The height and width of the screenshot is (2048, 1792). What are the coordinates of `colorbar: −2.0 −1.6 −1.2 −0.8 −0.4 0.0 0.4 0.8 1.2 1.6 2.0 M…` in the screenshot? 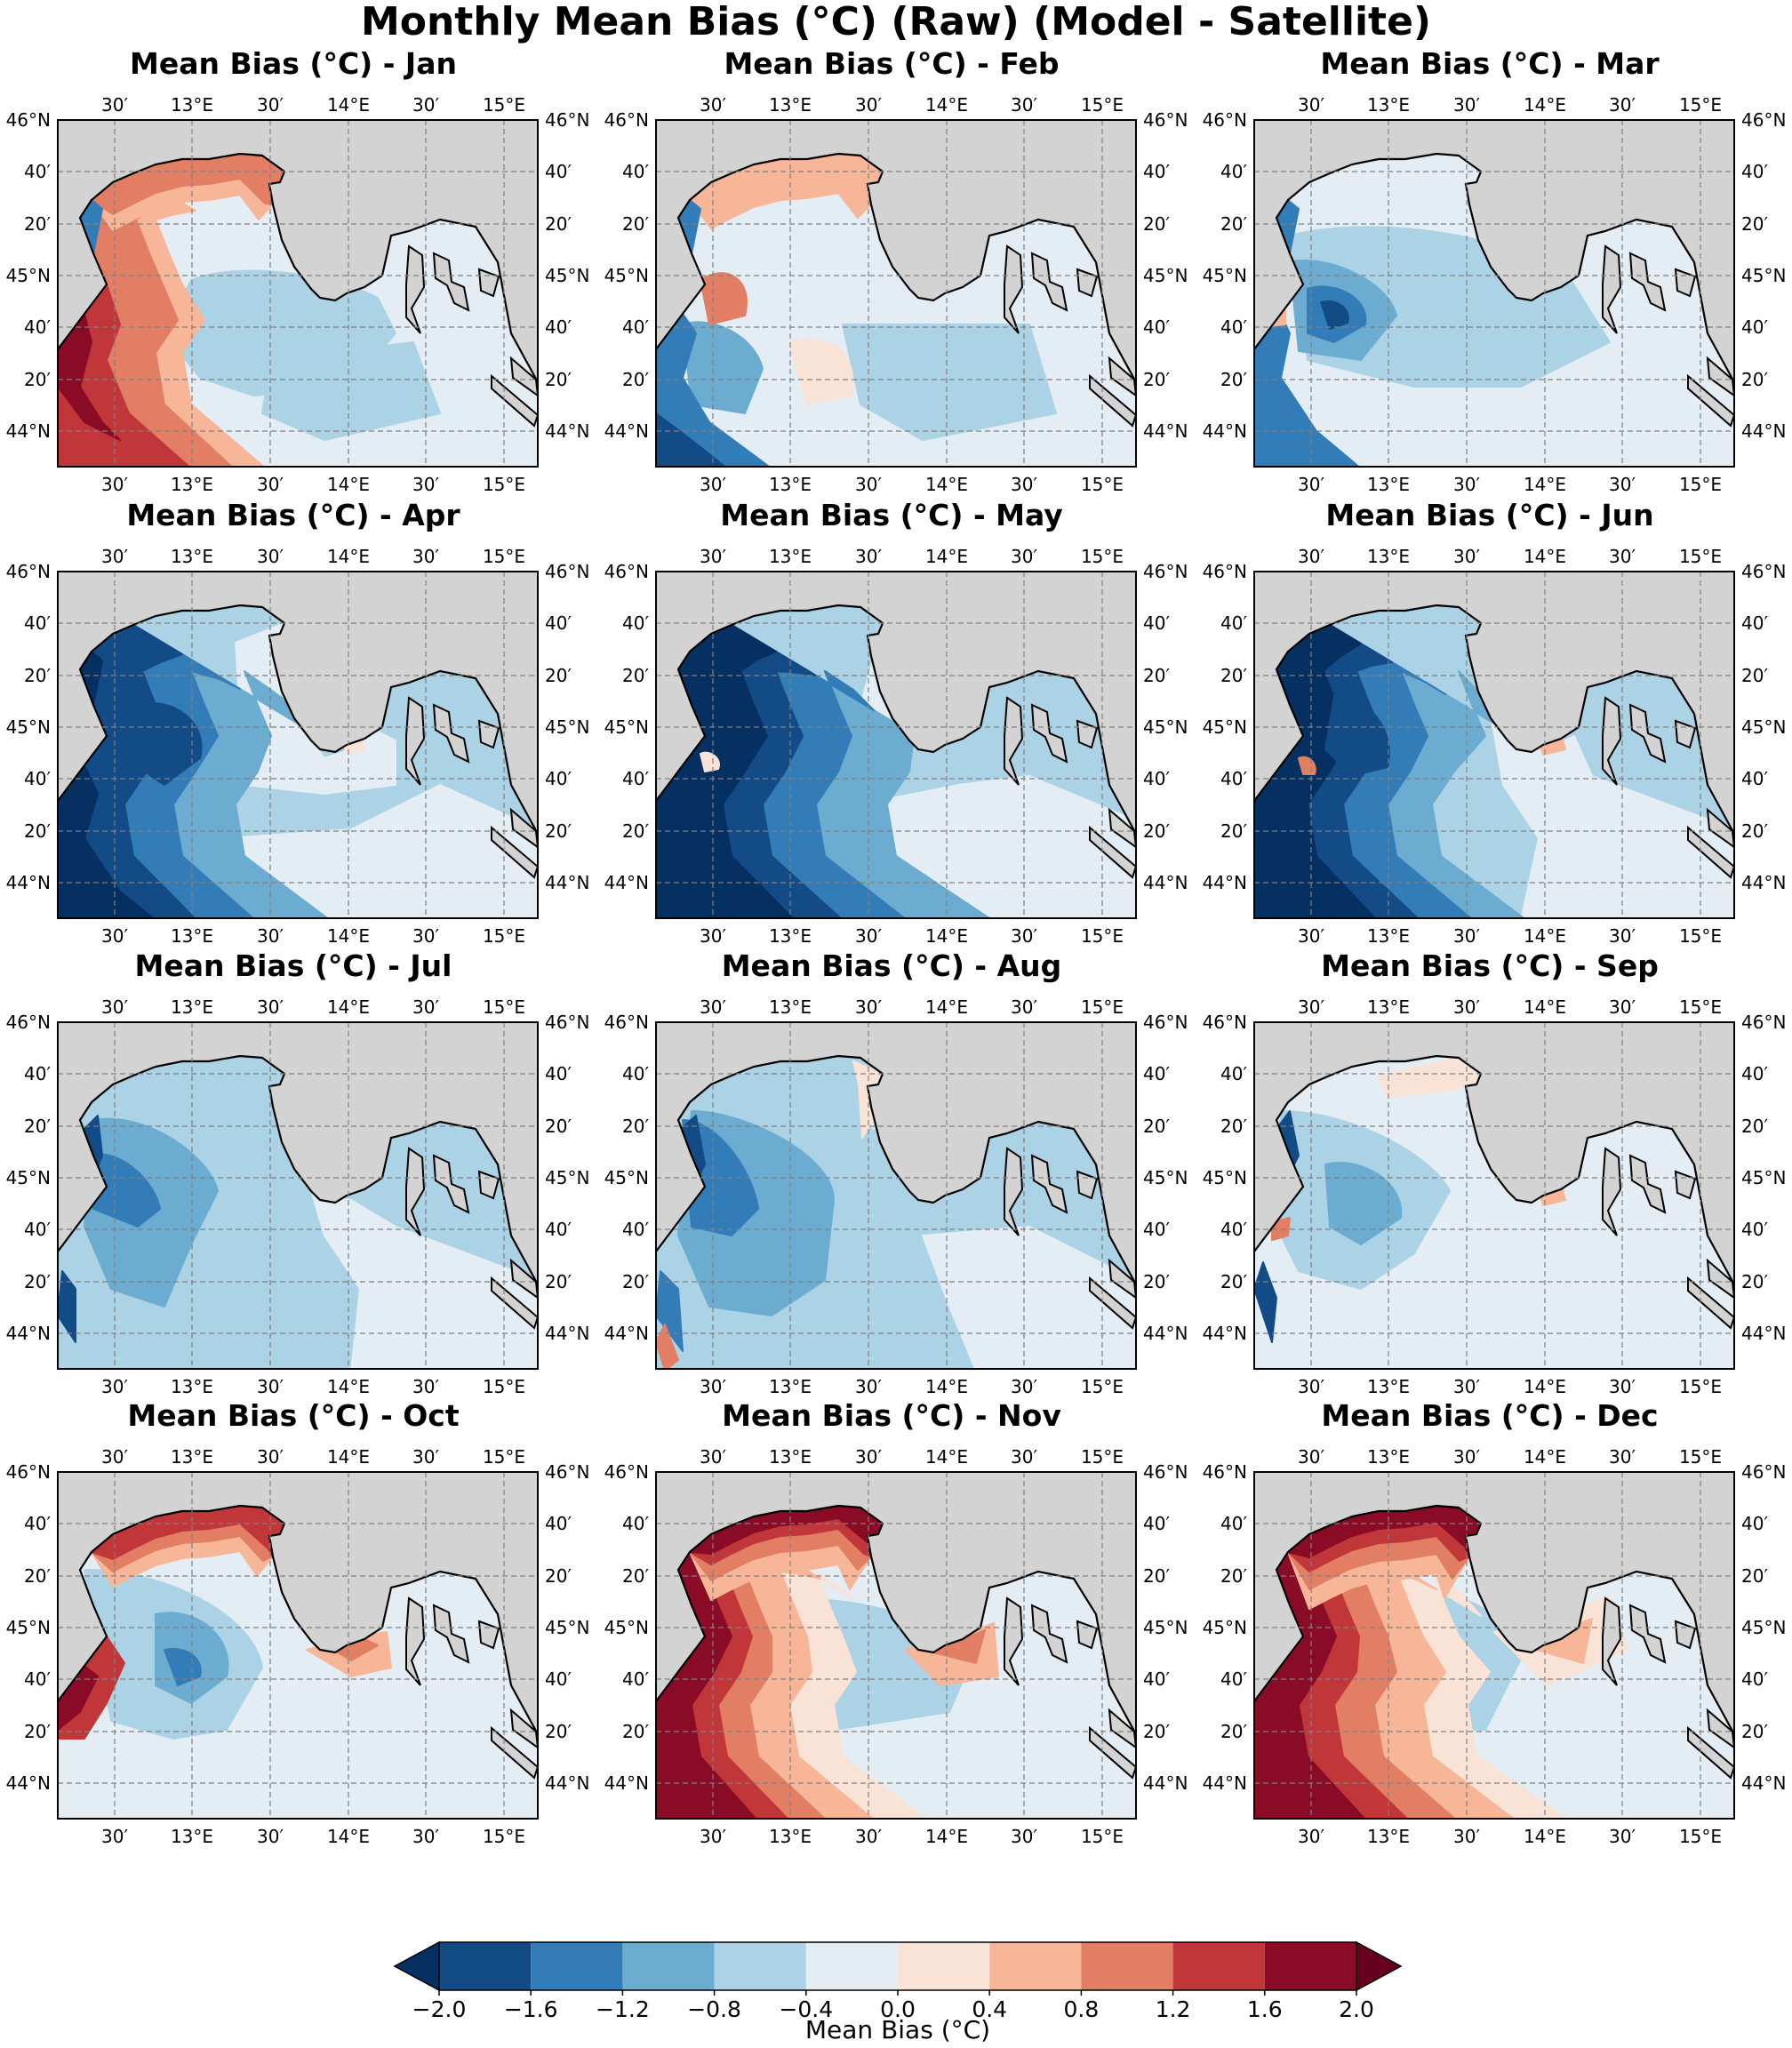 It's located at (897, 1993).